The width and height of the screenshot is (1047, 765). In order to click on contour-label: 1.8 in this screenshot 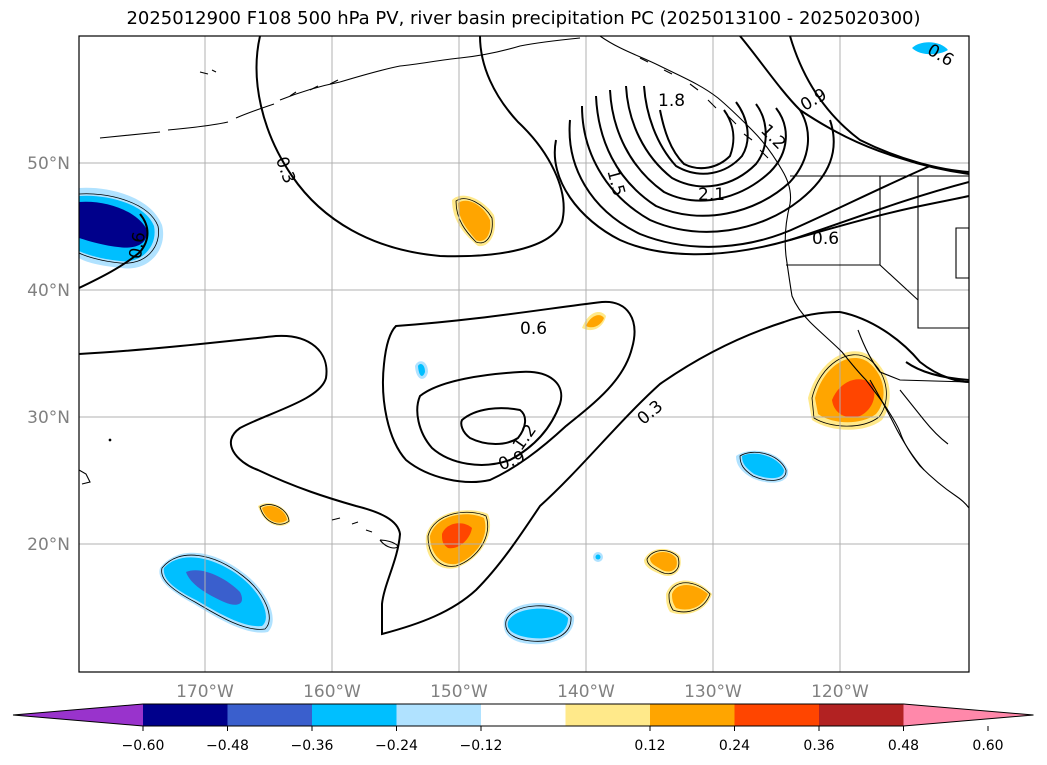, I will do `click(671, 101)`.